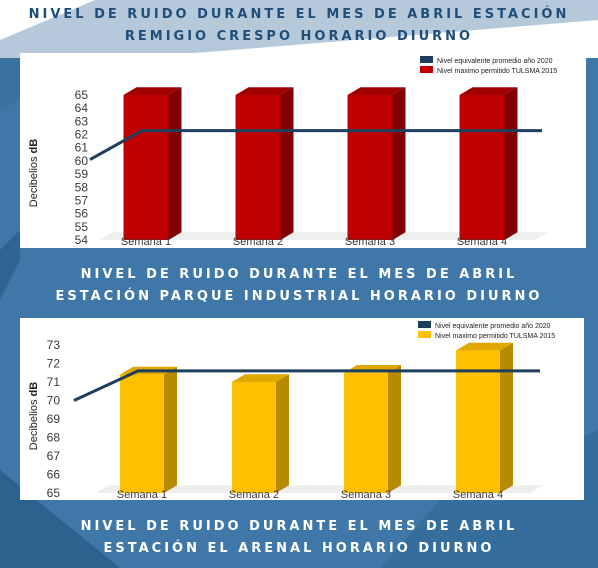  I want to click on y-tick-label: 60, so click(82, 161).